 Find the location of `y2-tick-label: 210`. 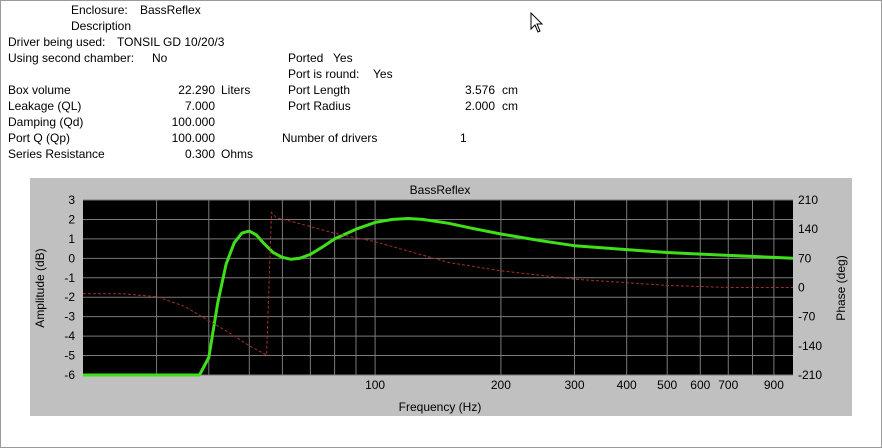

y2-tick-label: 210 is located at coordinates (808, 200).